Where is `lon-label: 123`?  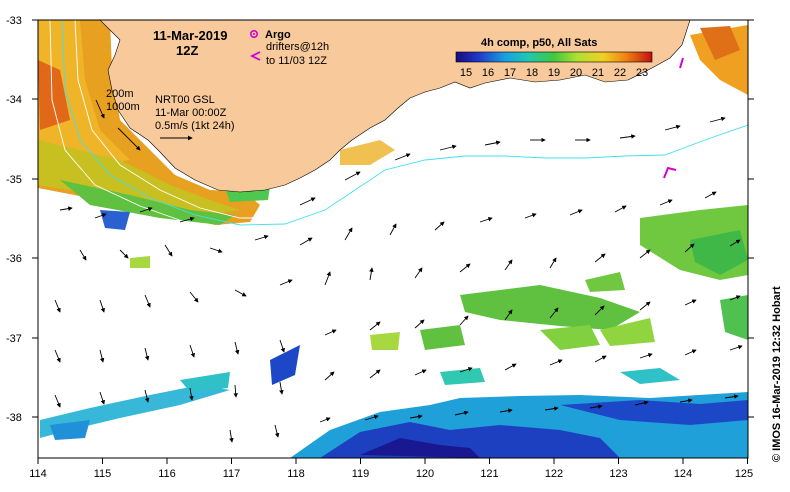
lon-label: 123 is located at coordinates (618, 474).